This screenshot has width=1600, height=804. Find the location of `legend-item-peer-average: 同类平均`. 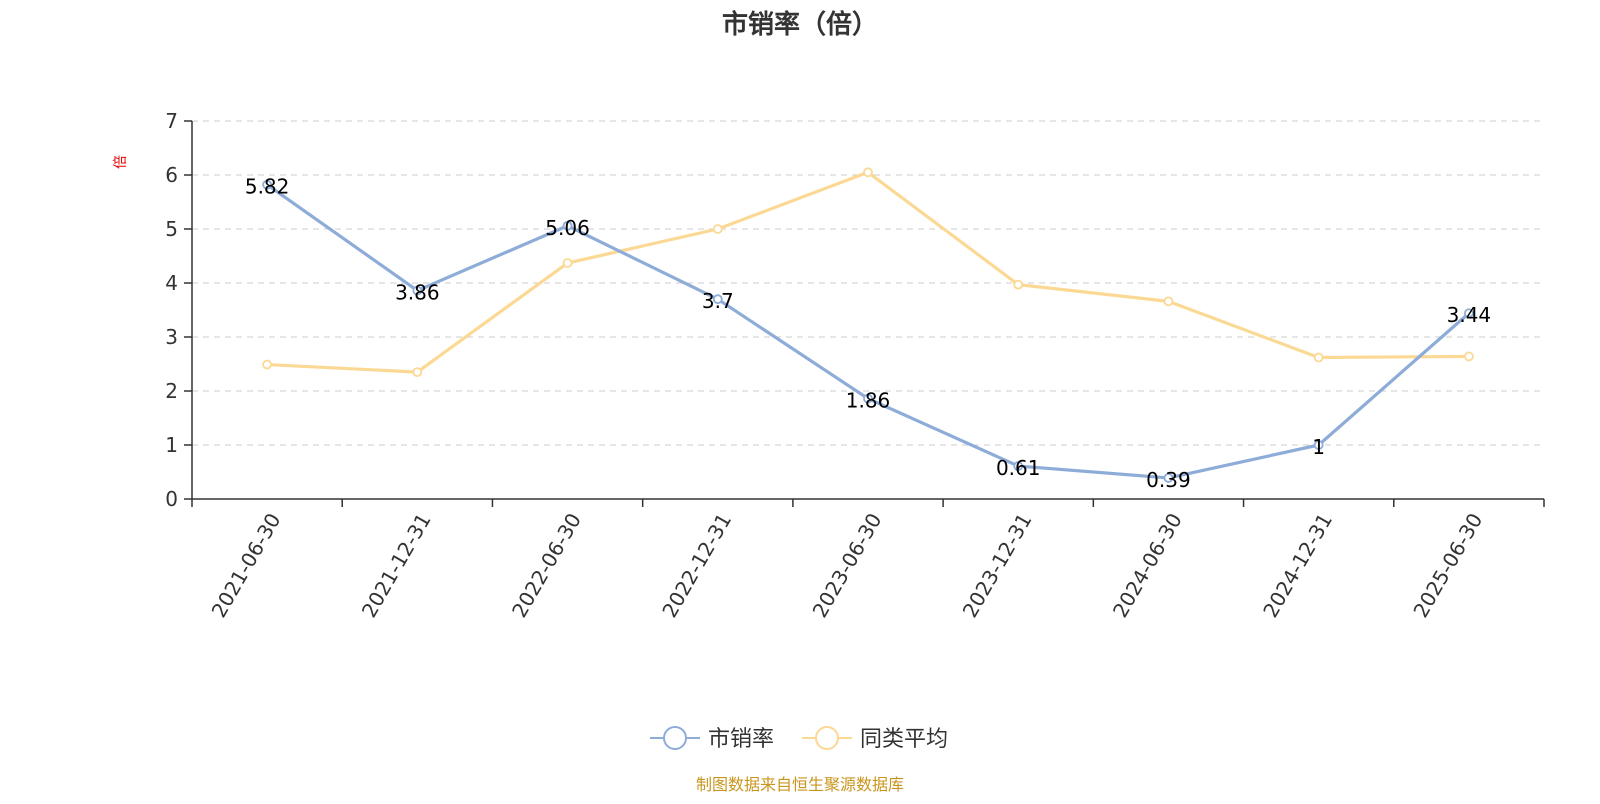

legend-item-peer-average: 同类平均 is located at coordinates (875, 739).